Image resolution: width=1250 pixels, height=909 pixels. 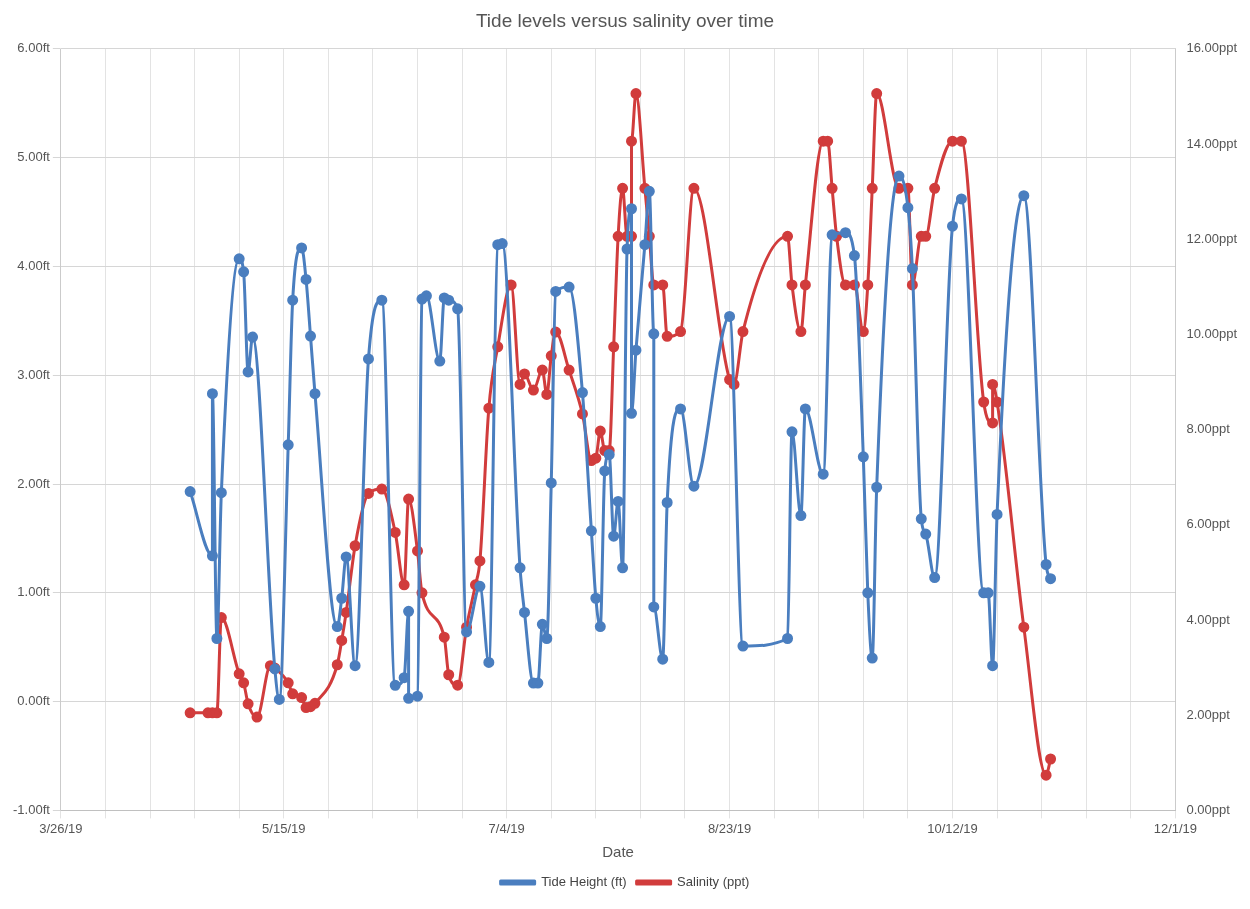 I want to click on y-tick-label: 3.00ft, so click(x=34, y=374).